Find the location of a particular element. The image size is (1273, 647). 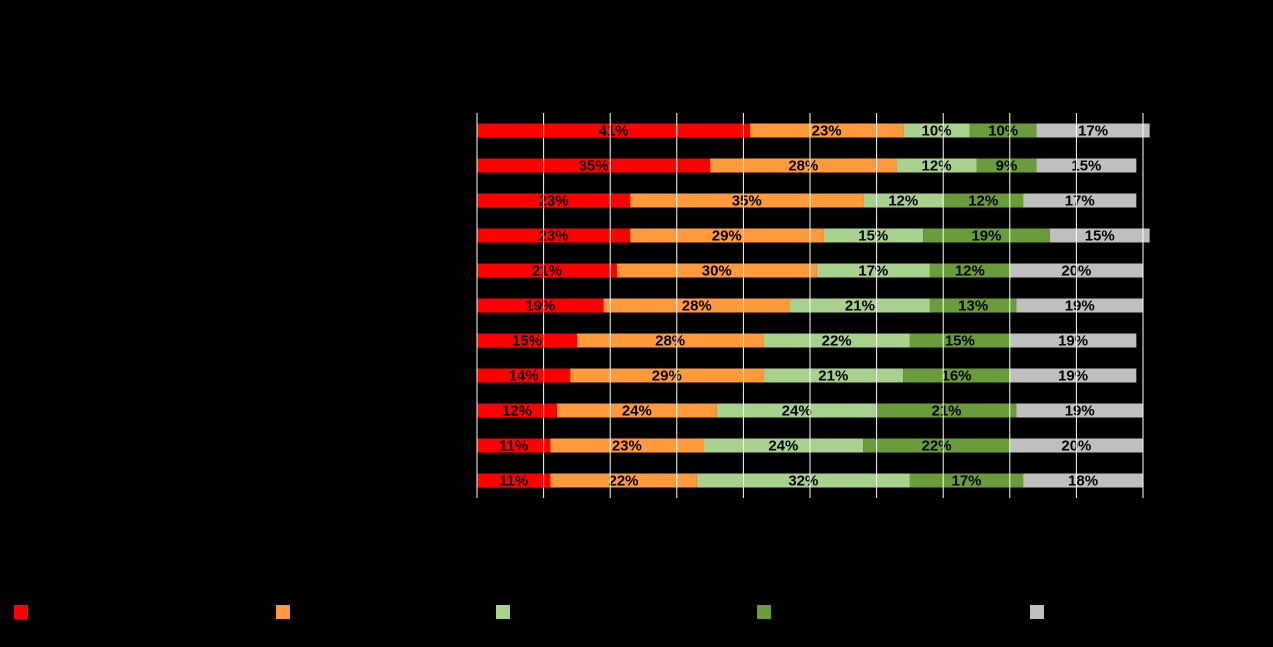

data-label: 18% is located at coordinates (1083, 480).